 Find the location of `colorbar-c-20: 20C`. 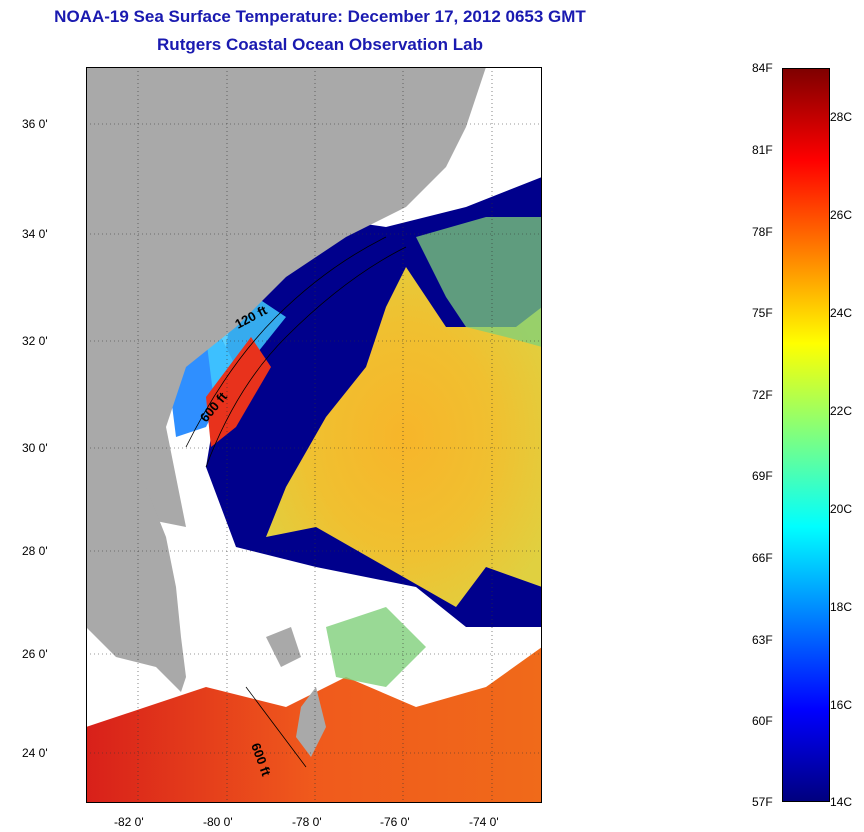

colorbar-c-20: 20C is located at coordinates (841, 509).